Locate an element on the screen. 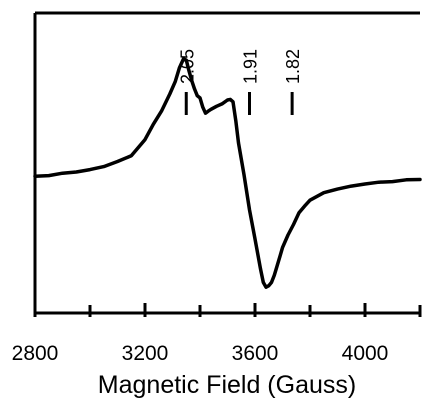 The width and height of the screenshot is (422, 401). x-tick-label: 4000 is located at coordinates (365, 353).